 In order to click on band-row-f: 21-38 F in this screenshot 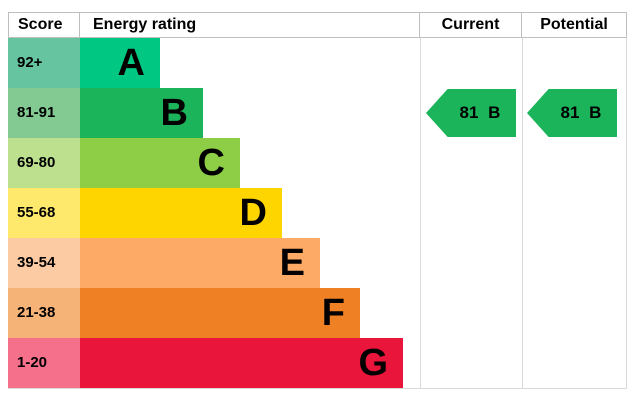, I will do `click(317, 313)`.